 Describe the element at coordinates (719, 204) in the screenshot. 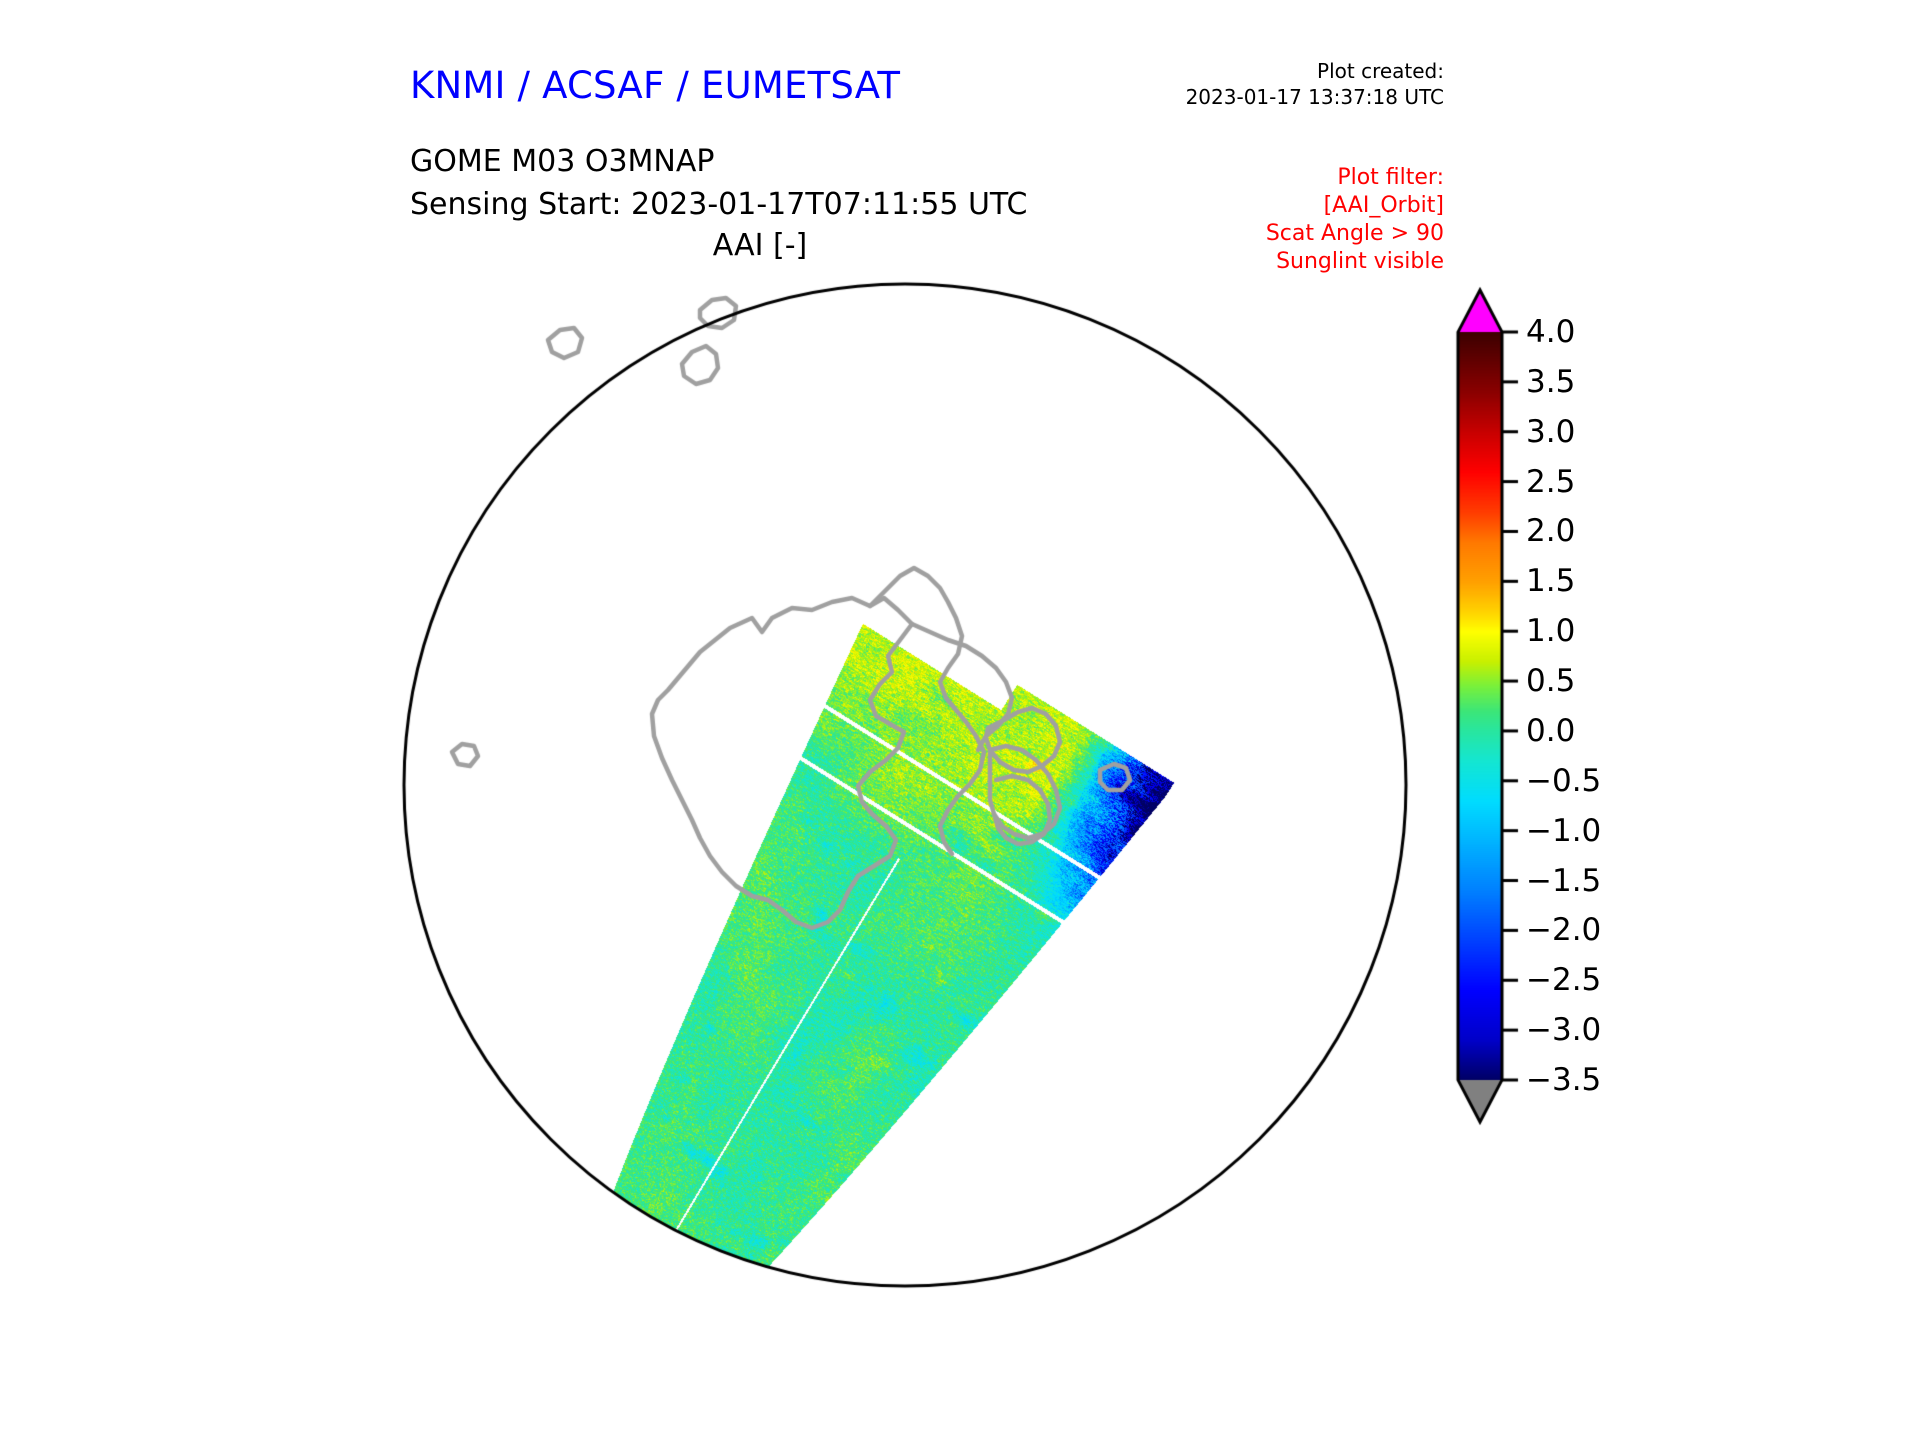

I see `sensing-start-title: Sensing Start: 2023-01-17T07:11:55 UTC` at that location.